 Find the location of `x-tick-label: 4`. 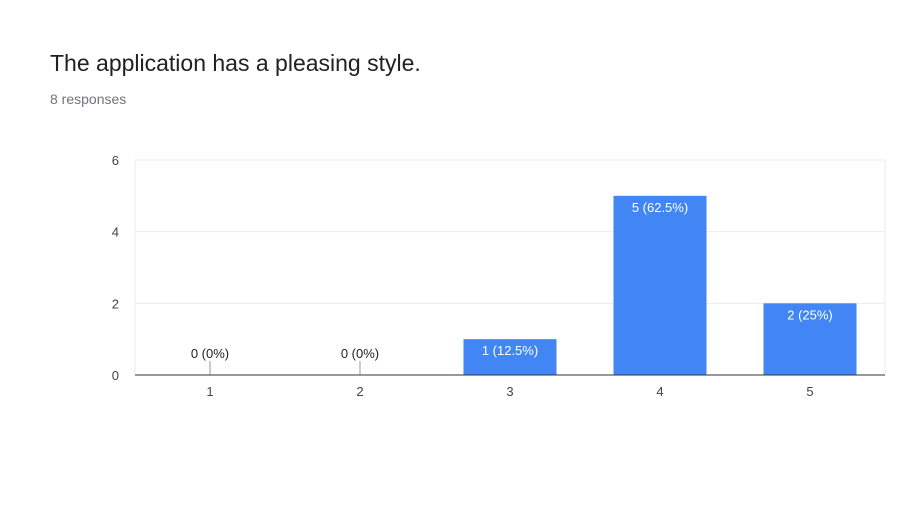

x-tick-label: 4 is located at coordinates (659, 391).